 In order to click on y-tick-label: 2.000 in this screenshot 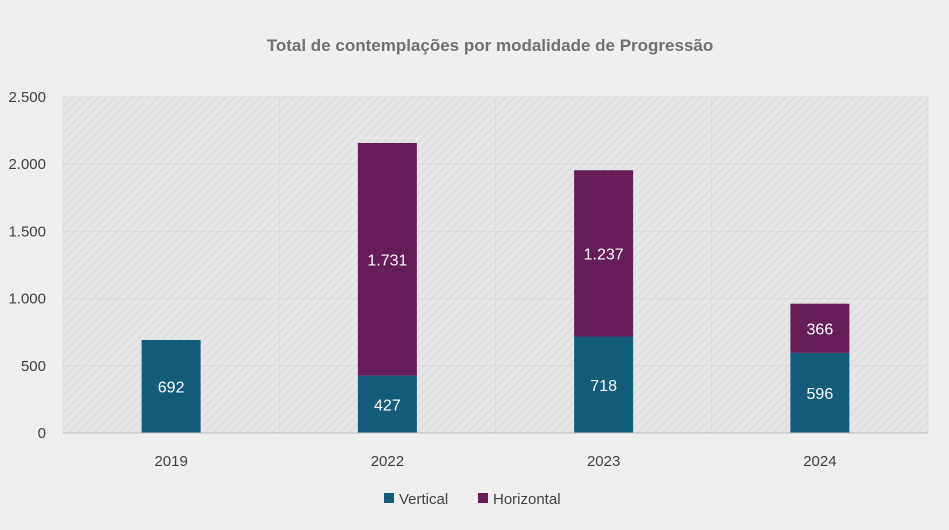, I will do `click(27, 164)`.